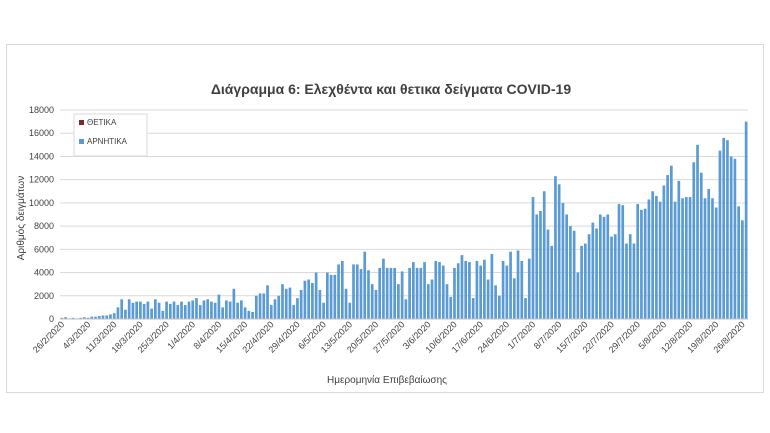 This screenshot has height=433, width=770. I want to click on legend-label: ΑΡΝΗΤΙΚΑ, so click(107, 141).